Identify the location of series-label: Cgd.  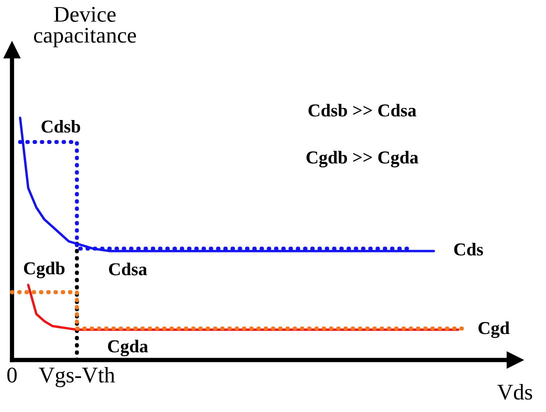
(494, 329).